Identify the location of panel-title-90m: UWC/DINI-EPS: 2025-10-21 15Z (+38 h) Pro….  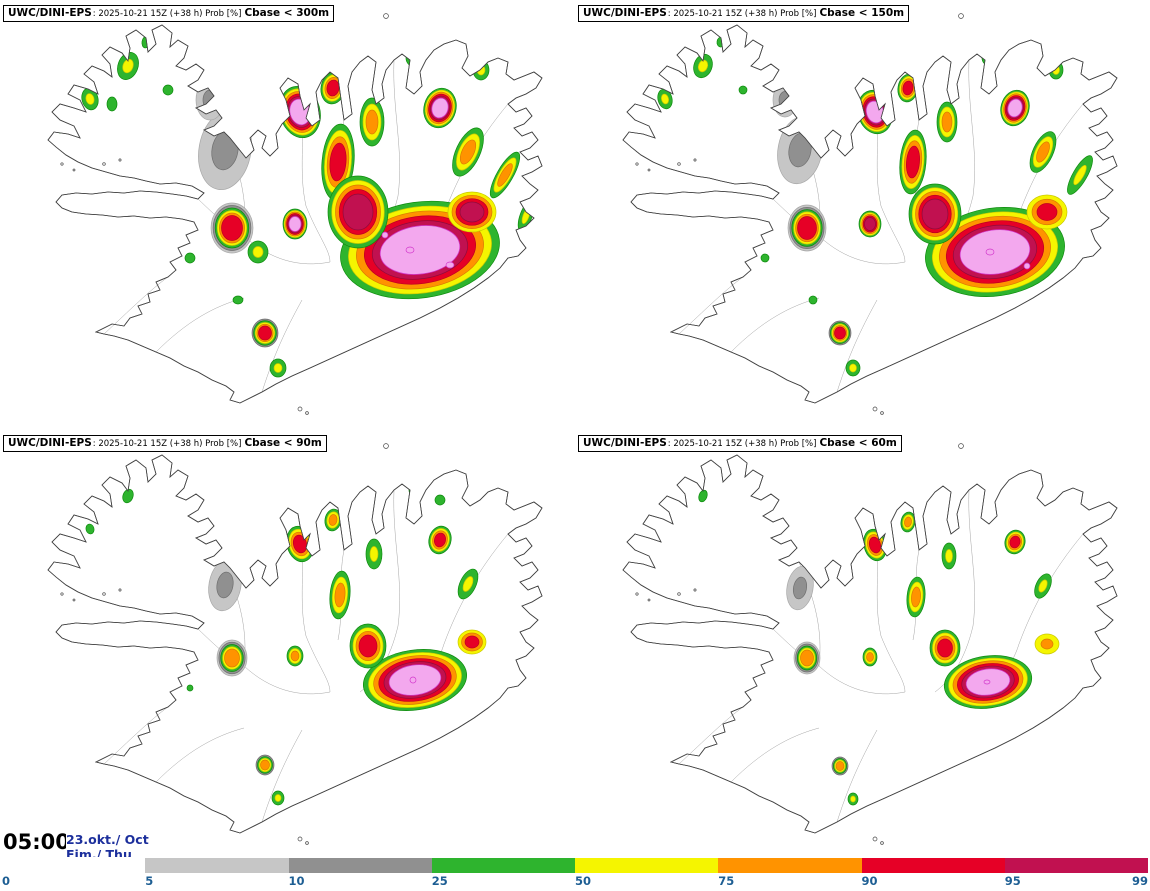
(165, 443).